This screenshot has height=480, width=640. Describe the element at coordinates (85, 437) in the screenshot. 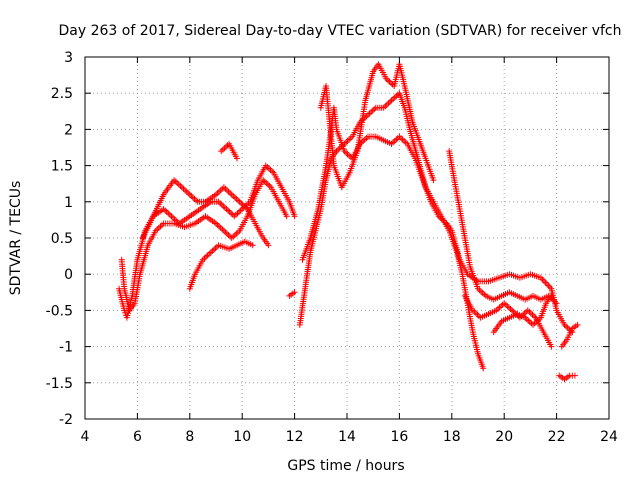

I see `x-tick-label: 4` at that location.